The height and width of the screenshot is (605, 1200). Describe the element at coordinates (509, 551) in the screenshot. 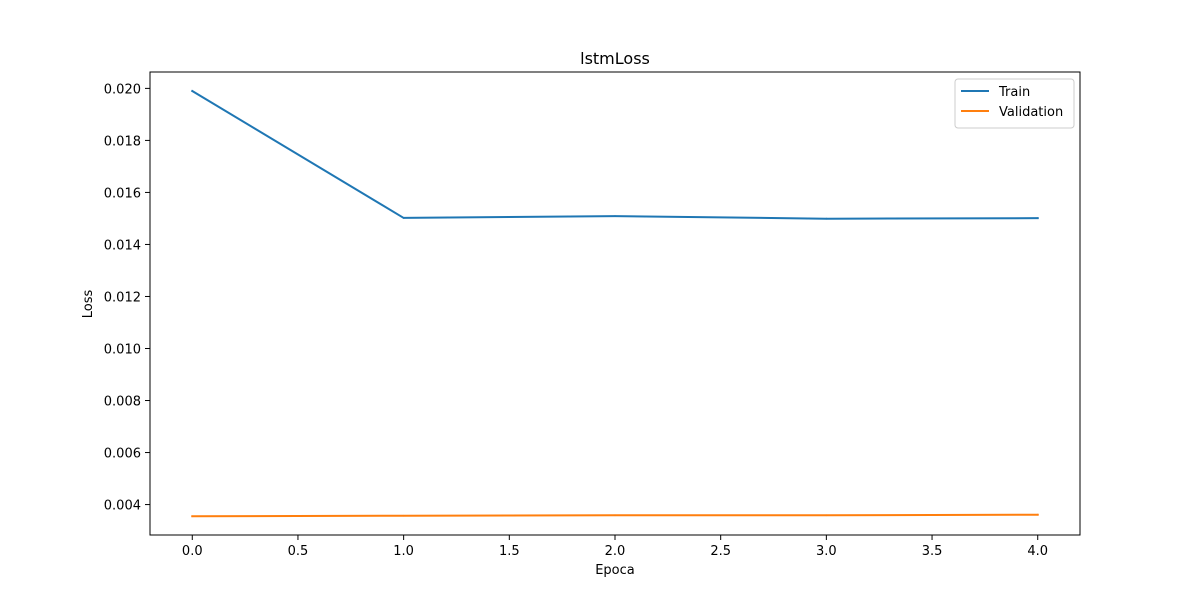

I see `x-tick-label: 1.5` at that location.